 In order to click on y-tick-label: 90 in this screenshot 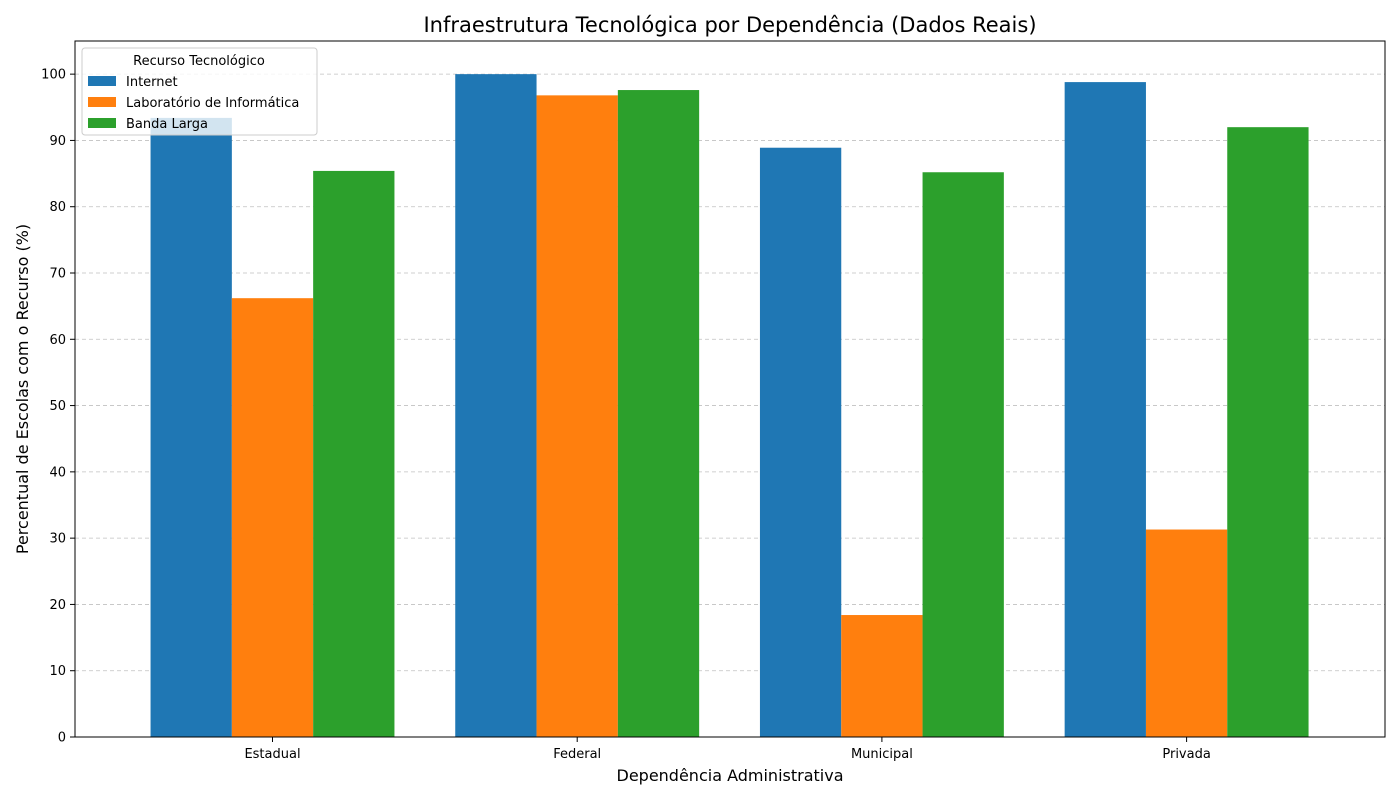, I will do `click(57, 141)`.